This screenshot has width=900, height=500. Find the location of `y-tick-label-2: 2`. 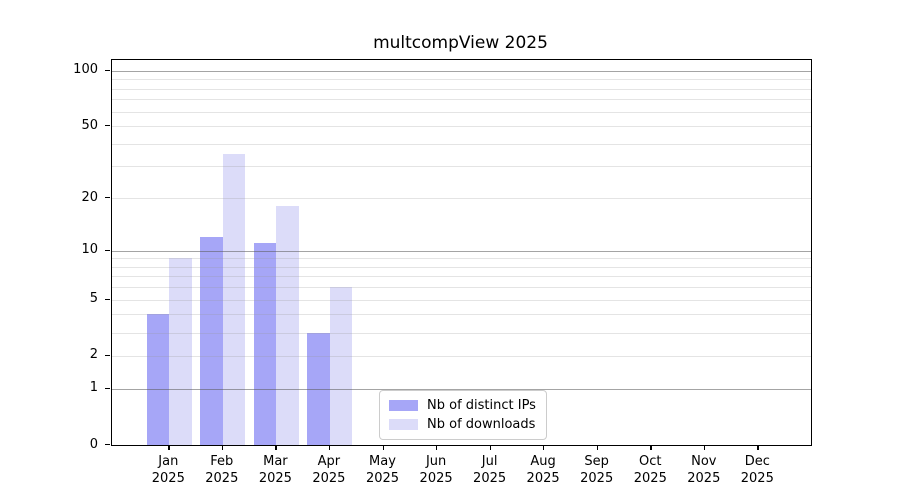

y-tick-label-2: 2 is located at coordinates (93, 355).